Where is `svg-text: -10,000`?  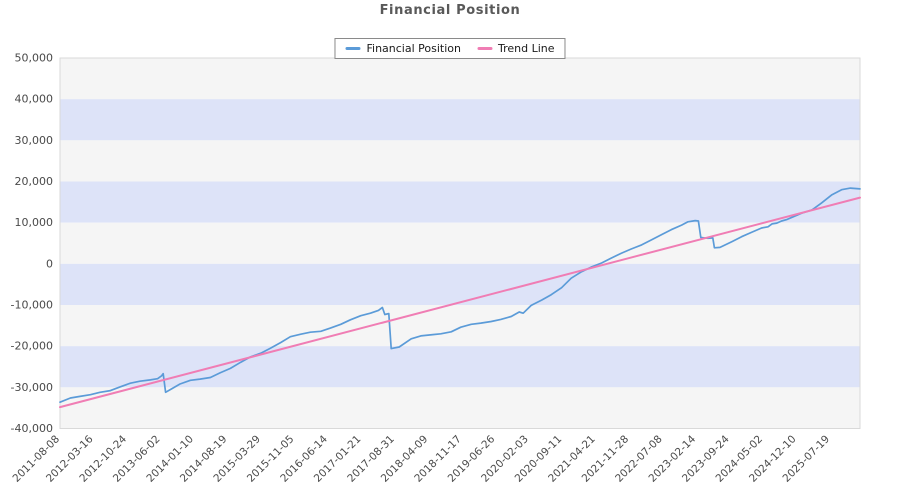
svg-text: -10,000 is located at coordinates (32, 305).